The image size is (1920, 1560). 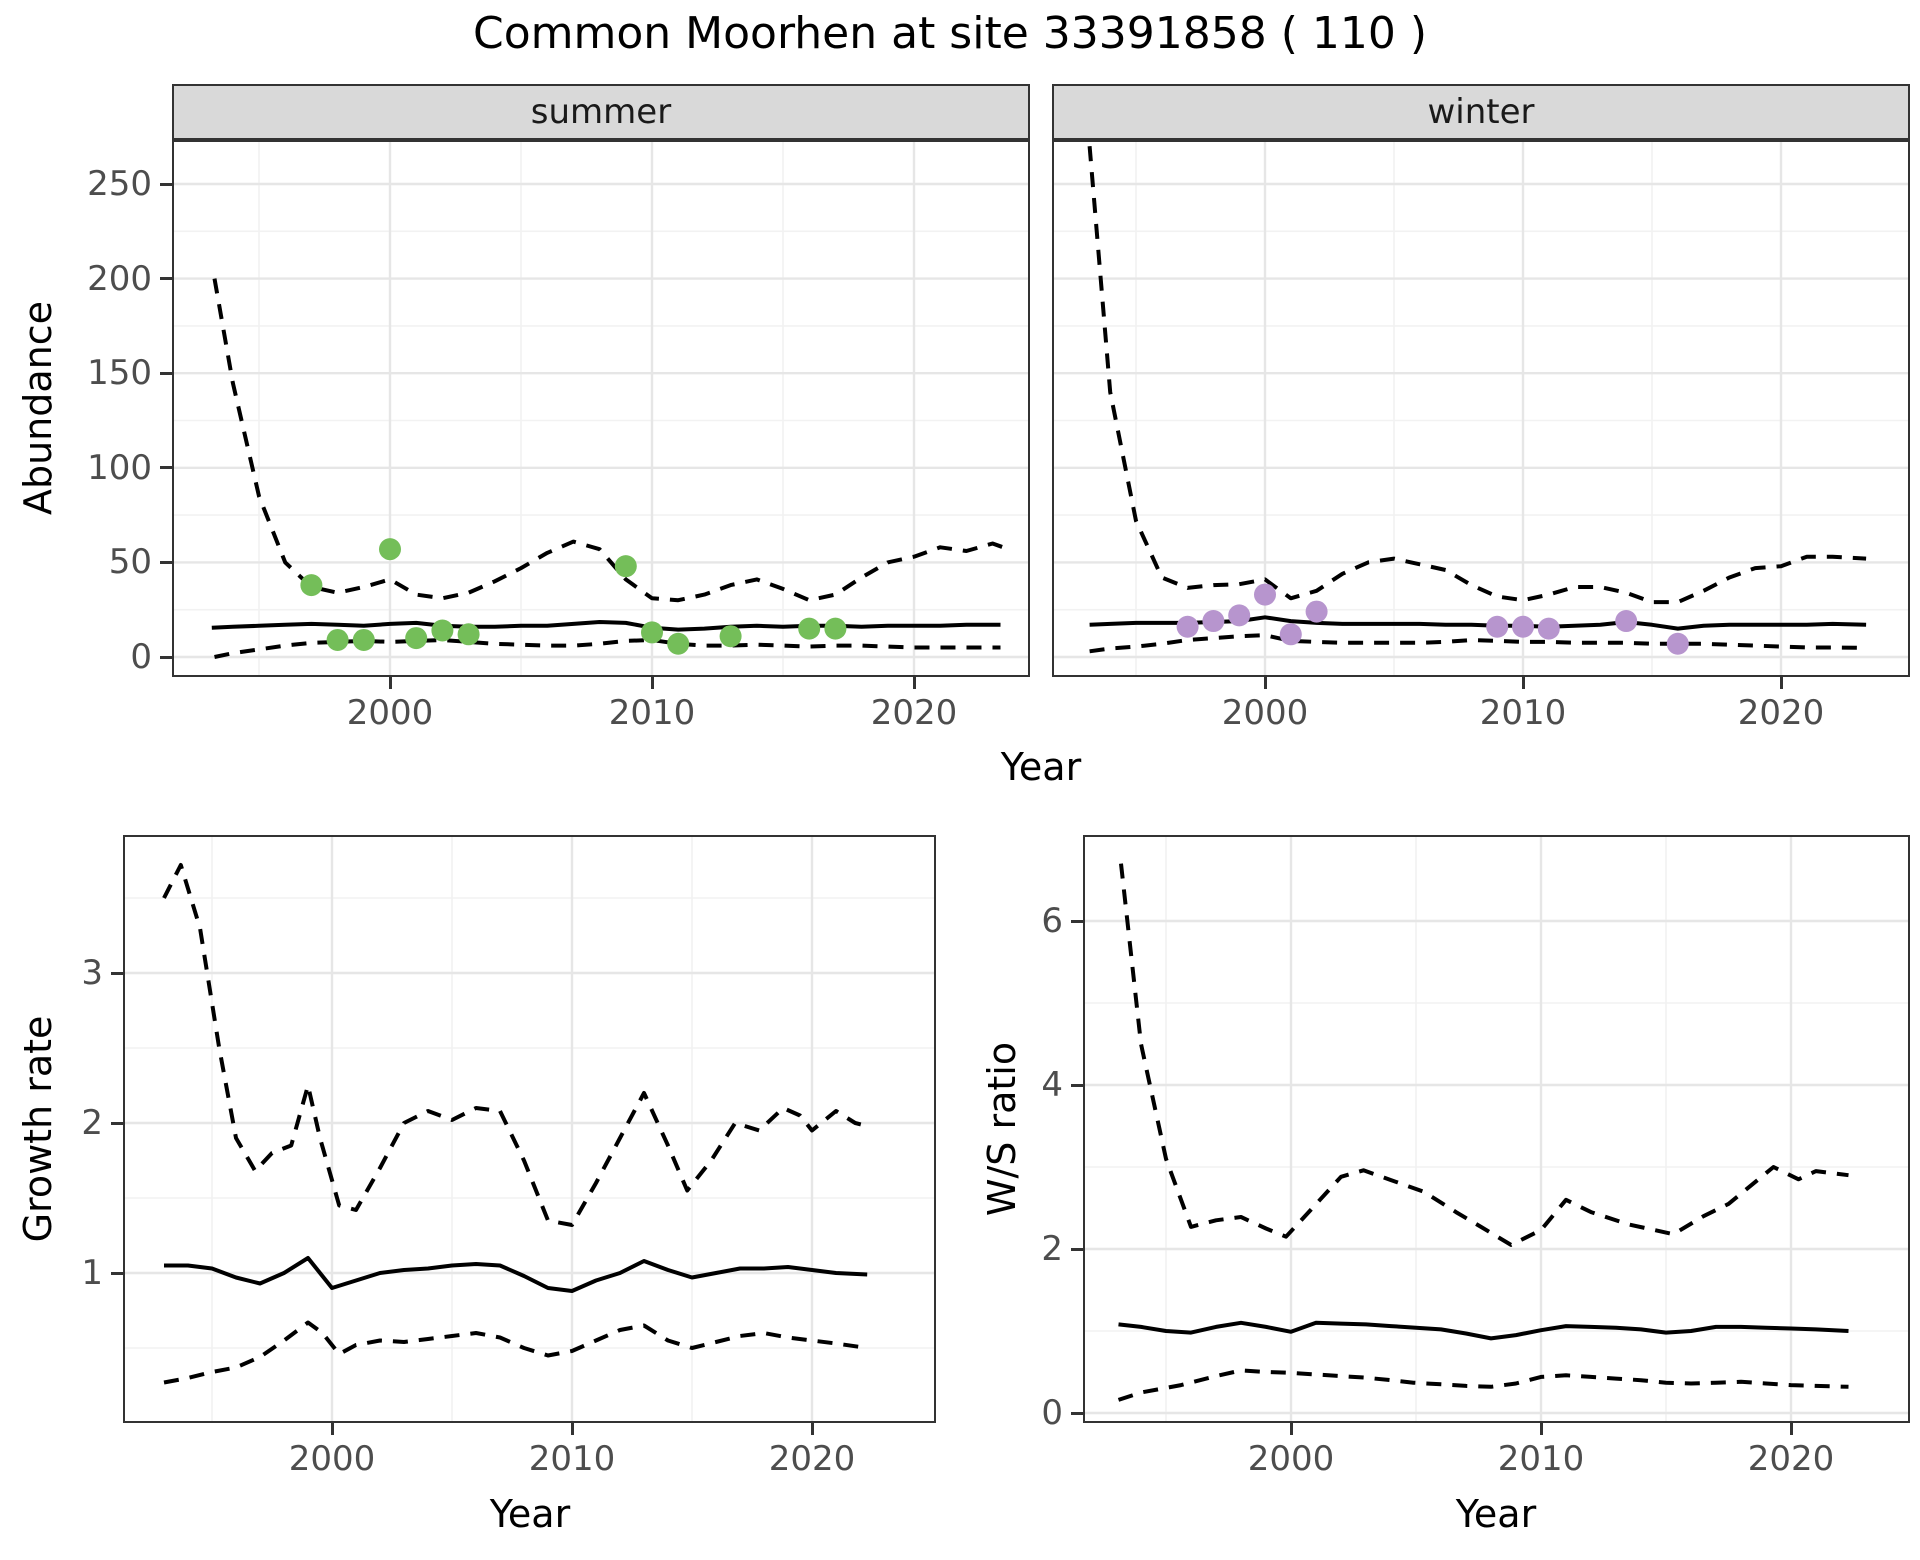 What do you see at coordinates (1041, 767) in the screenshot?
I see `x-axis-title-year-top: Year` at bounding box center [1041, 767].